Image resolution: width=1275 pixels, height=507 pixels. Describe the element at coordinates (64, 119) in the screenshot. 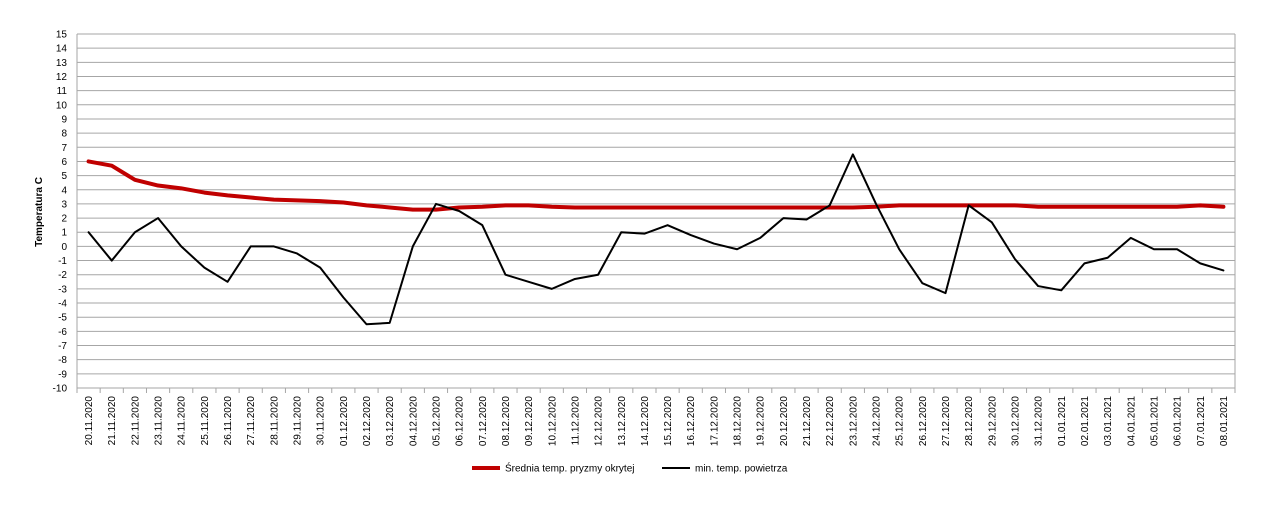

I see `y-tick-label: 9` at that location.